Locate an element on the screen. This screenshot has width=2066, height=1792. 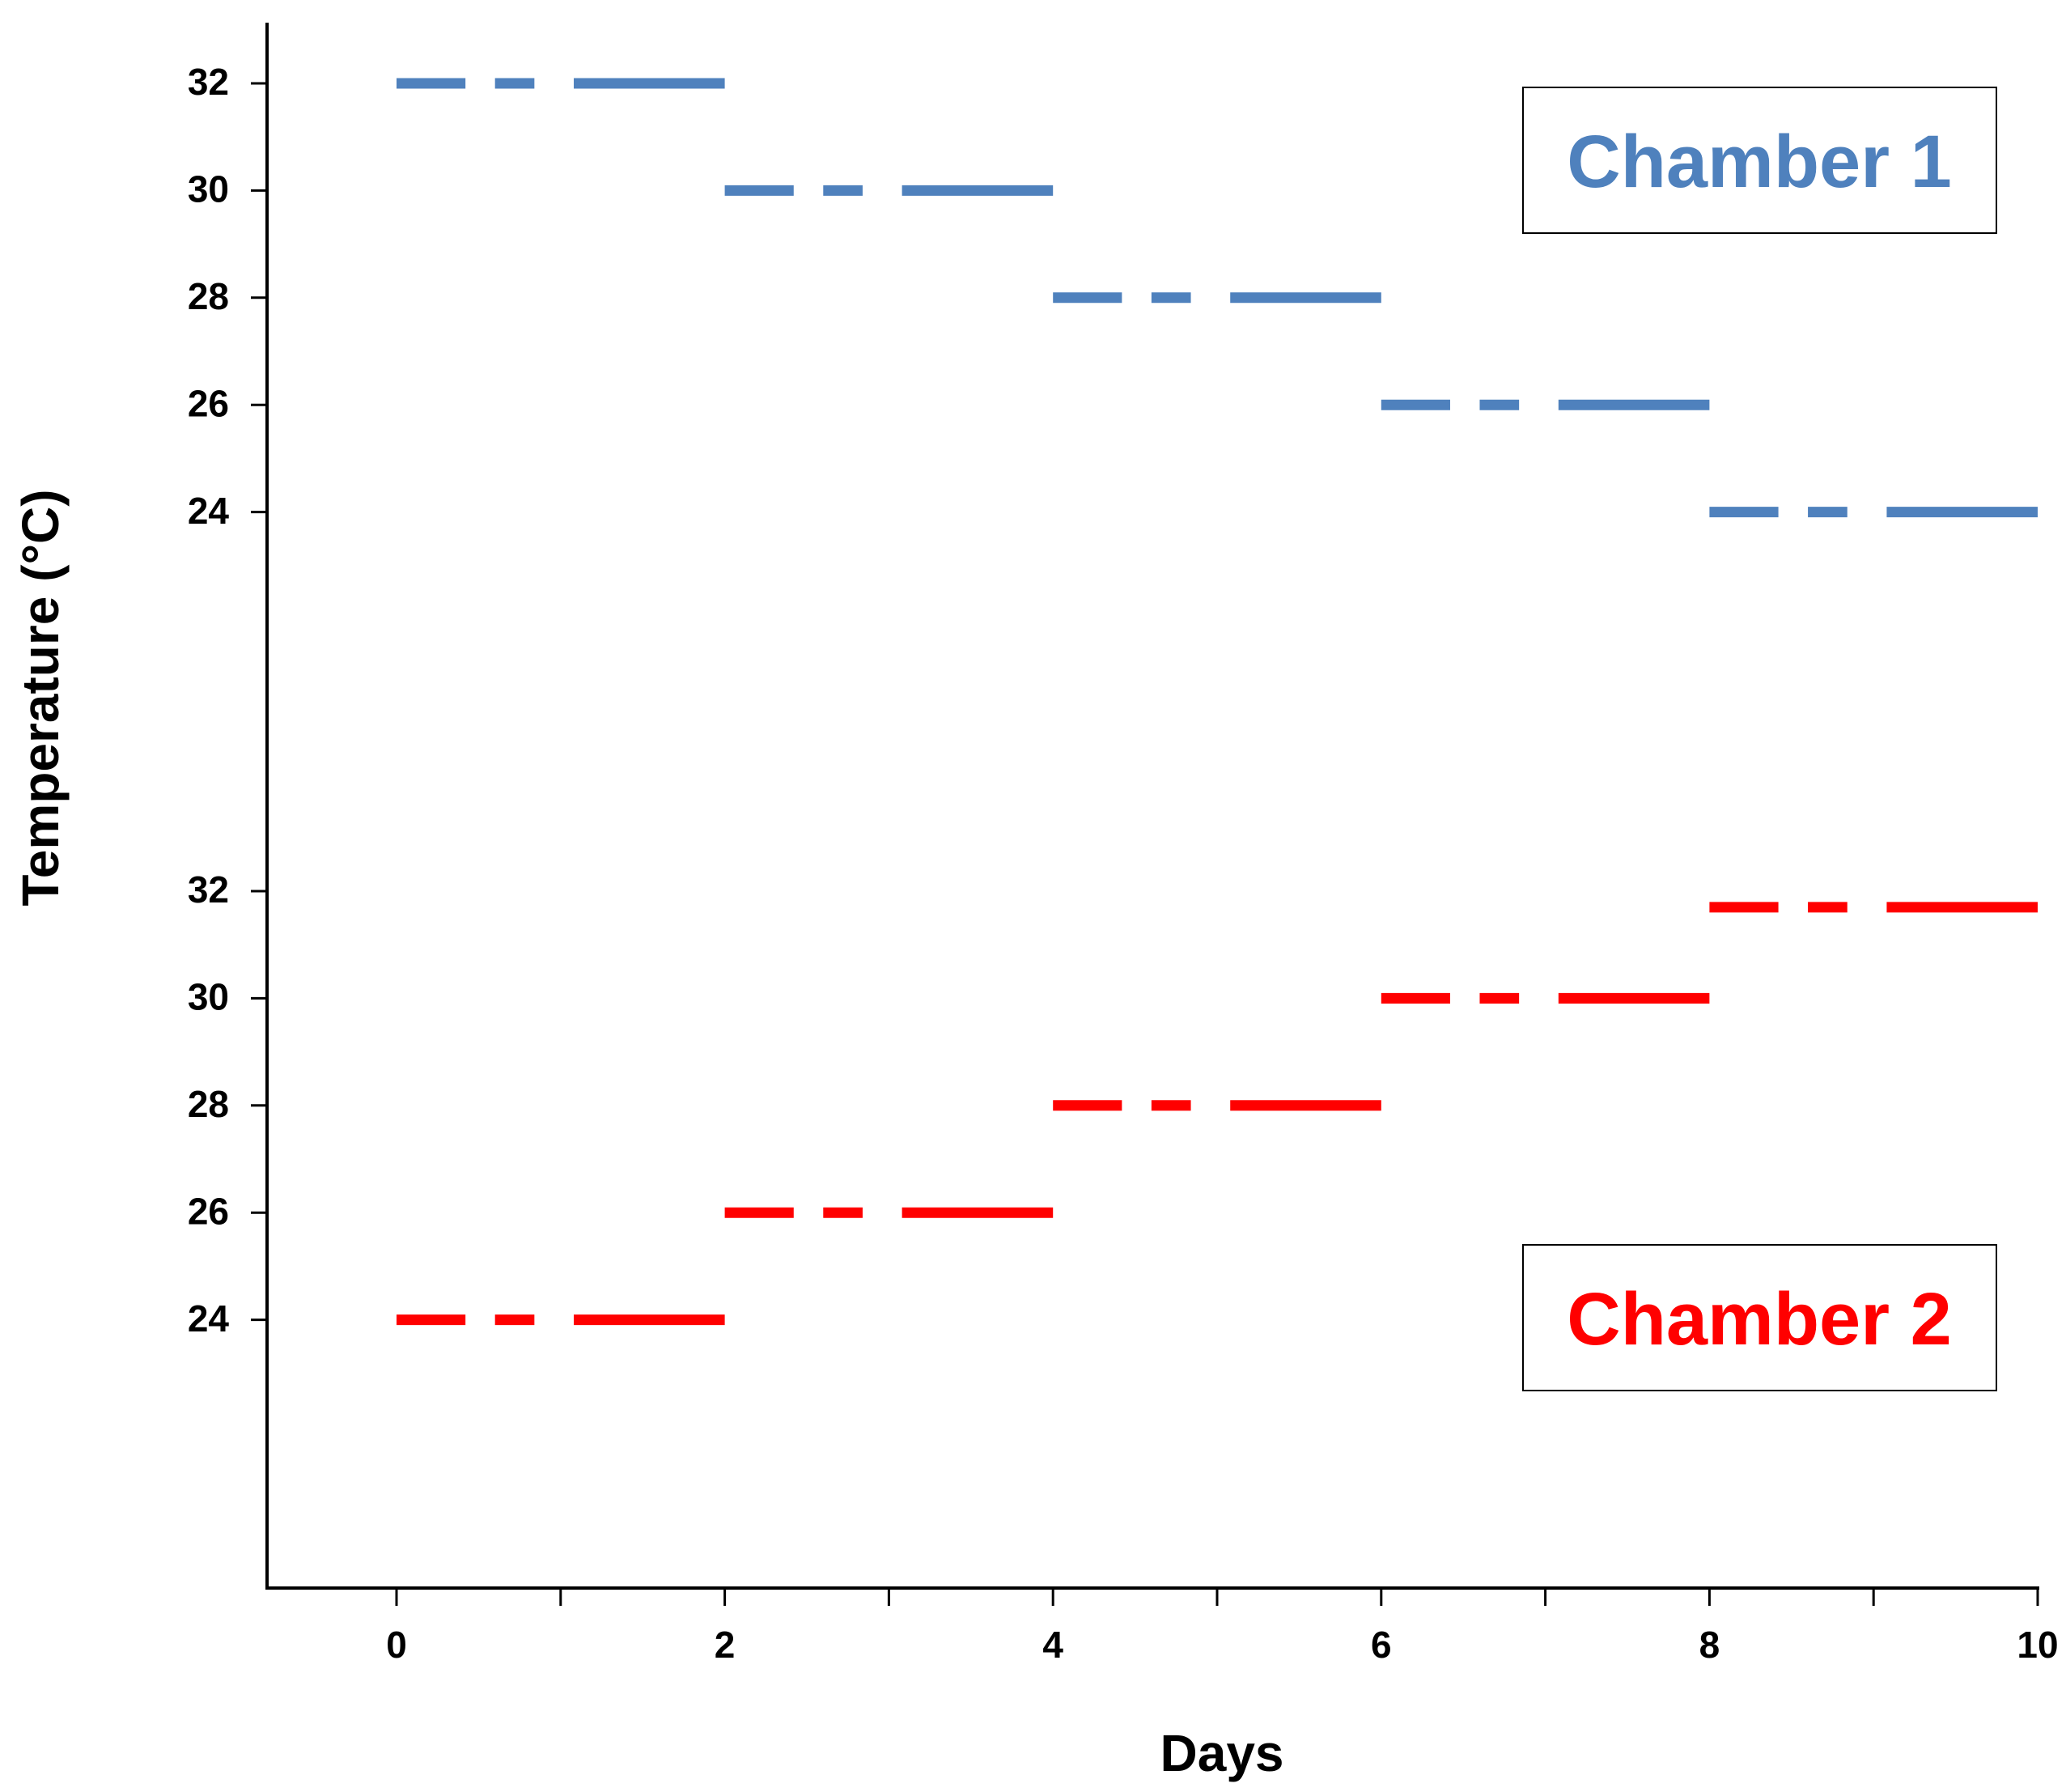
y-axis-title: Temperature (°C) is located at coordinates (41, 697).